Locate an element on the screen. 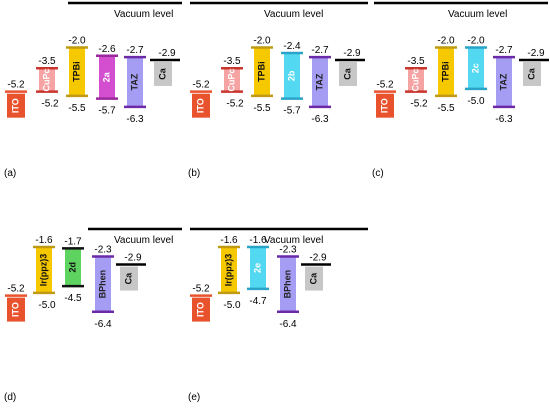  material-level: 2d -1.7 -4.5 is located at coordinates (73, 270).